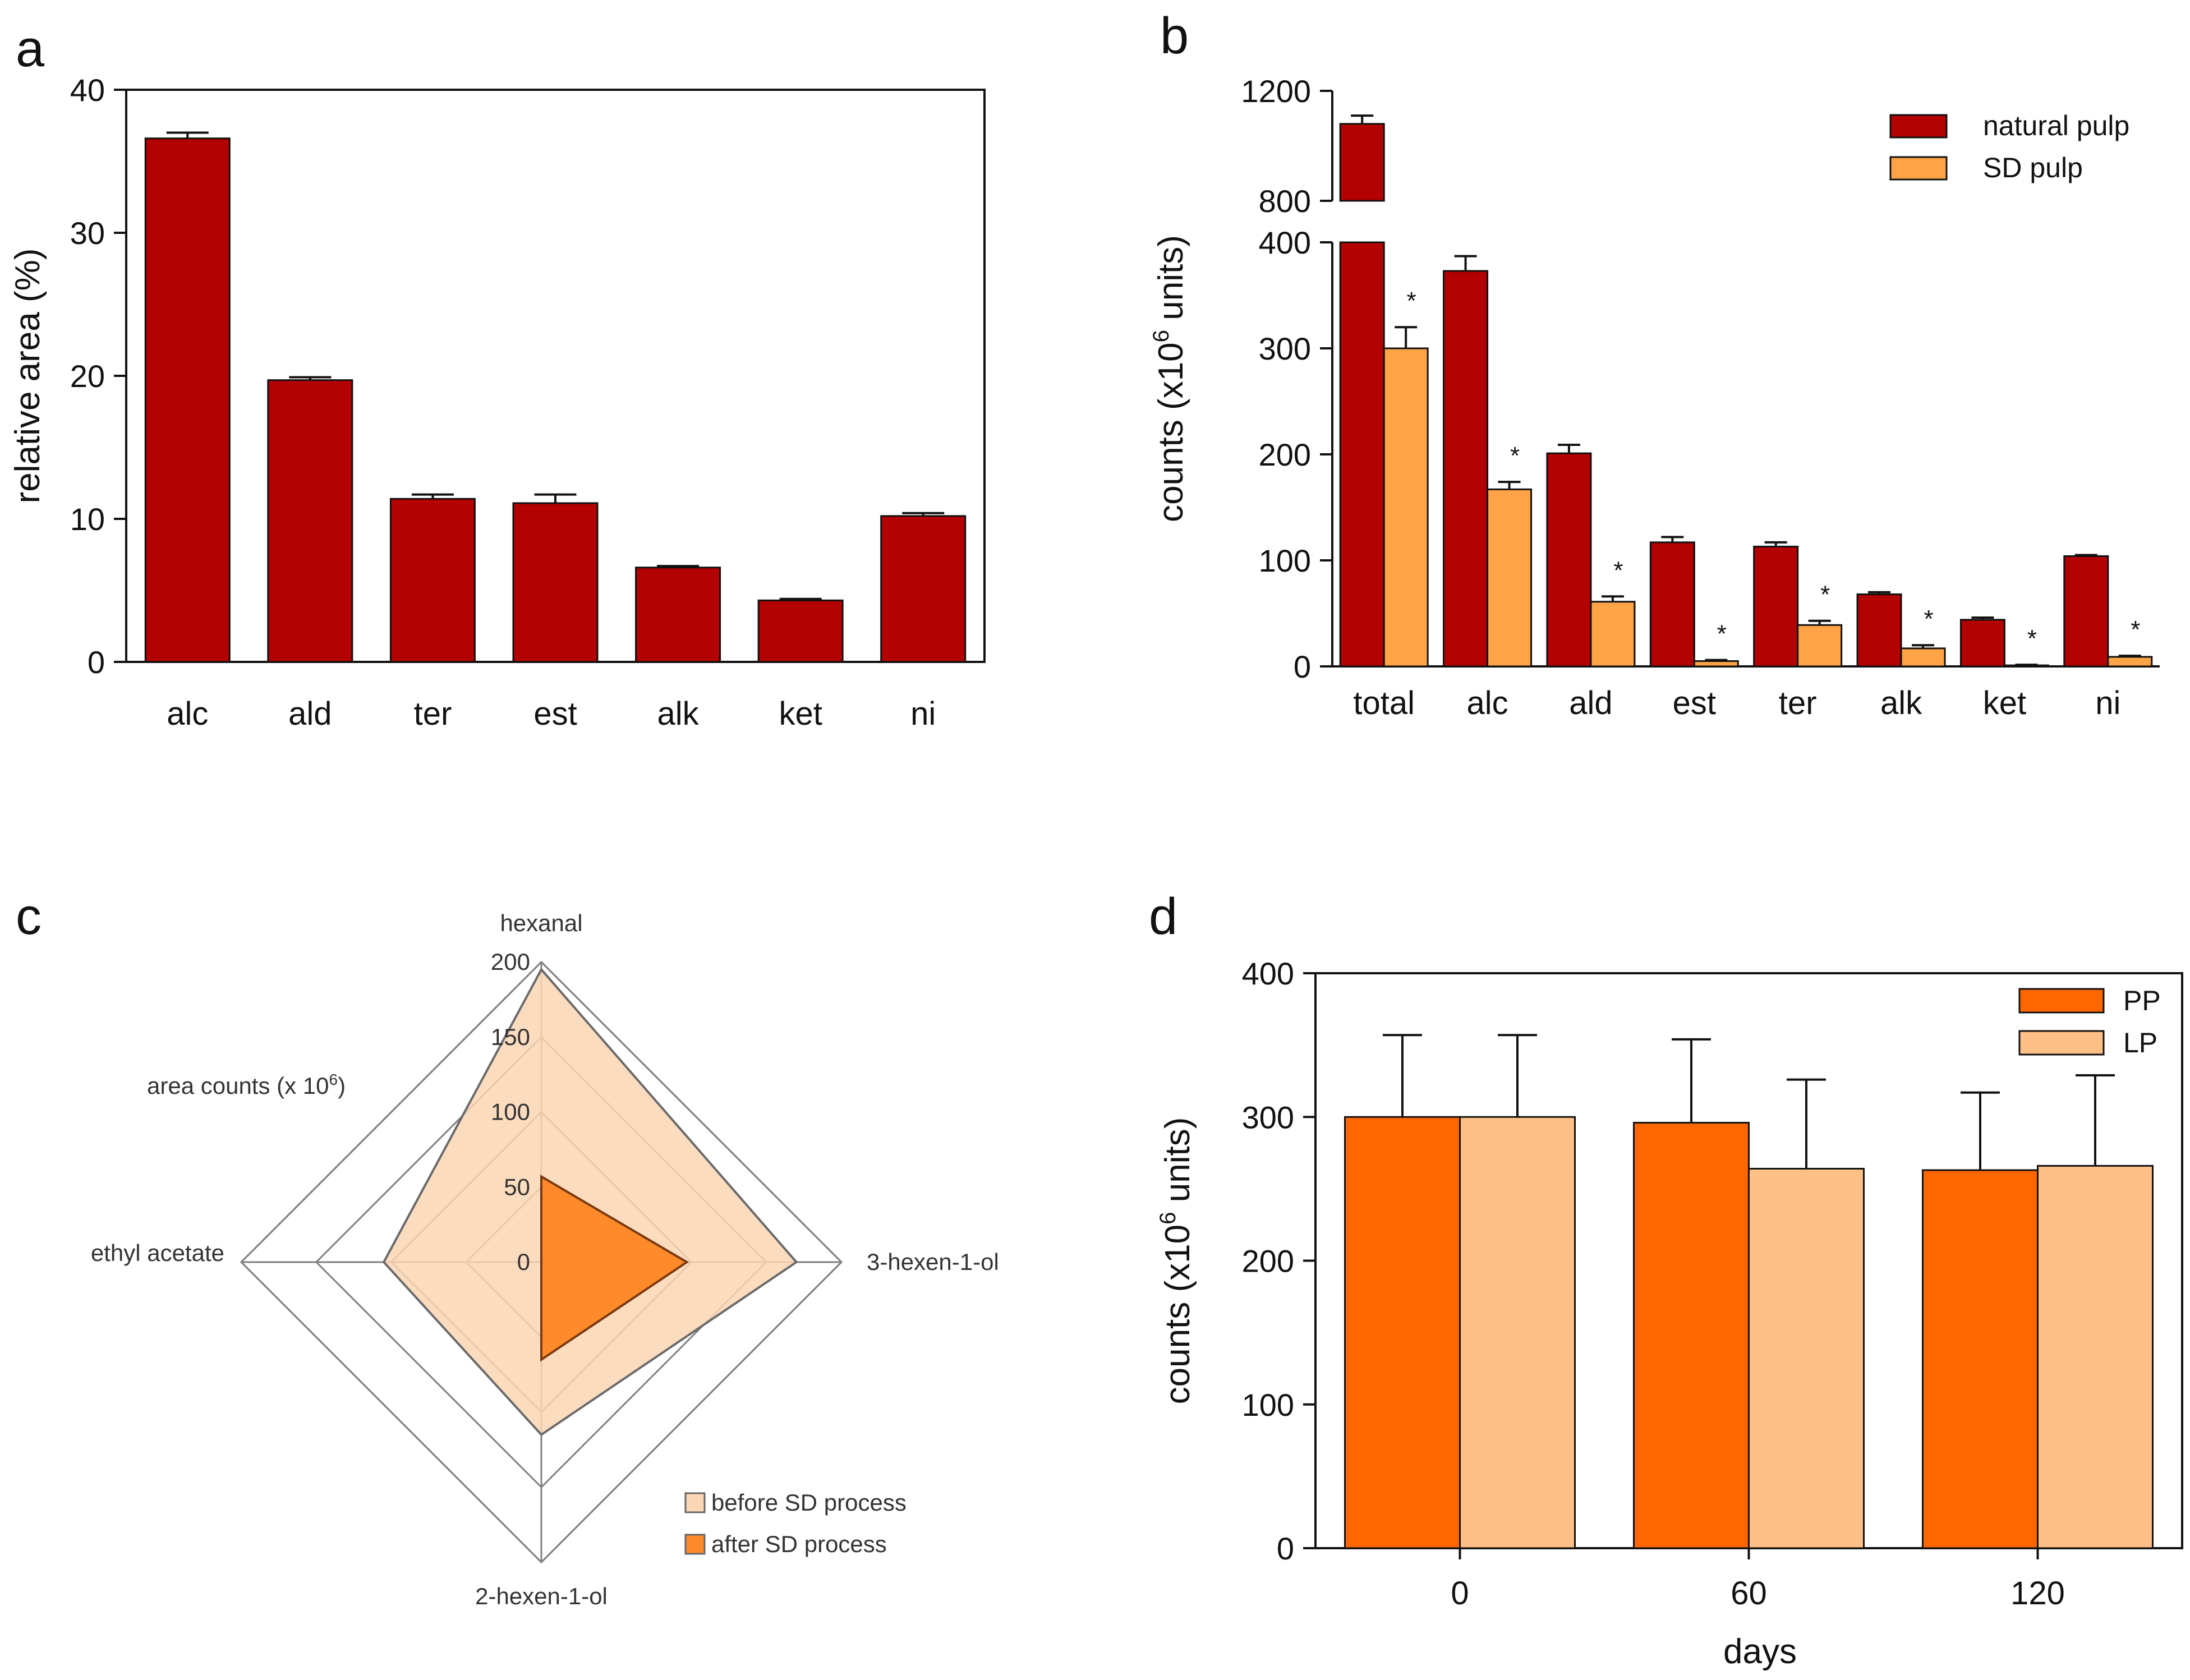  What do you see at coordinates (1716, 664) in the screenshot?
I see `panel-b-bar-est-sd` at bounding box center [1716, 664].